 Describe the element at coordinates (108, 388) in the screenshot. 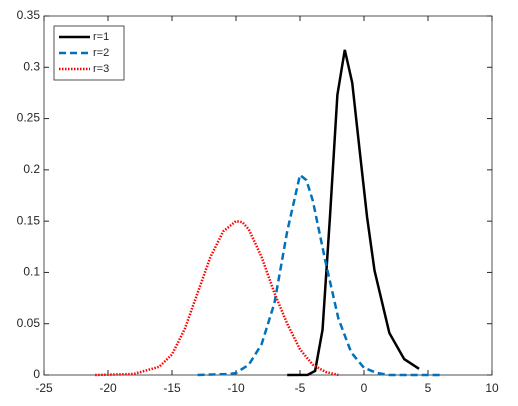

I see `x-tick-label: -20` at that location.